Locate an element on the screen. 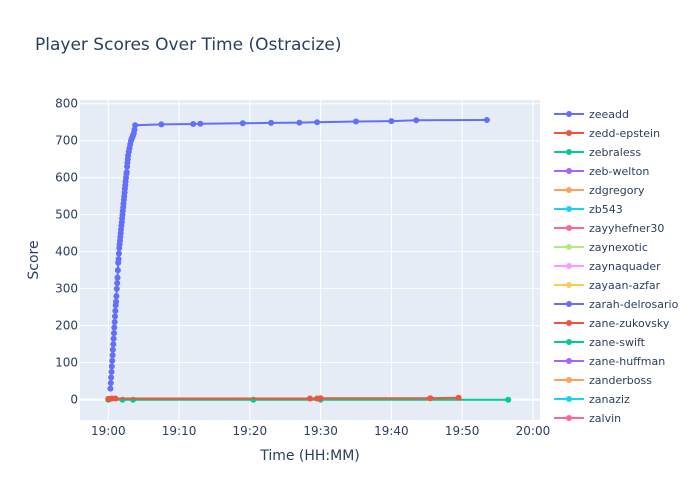 This screenshot has height=500, width=700. legend-item-zane-swift: zane-swift is located at coordinates (600, 342).